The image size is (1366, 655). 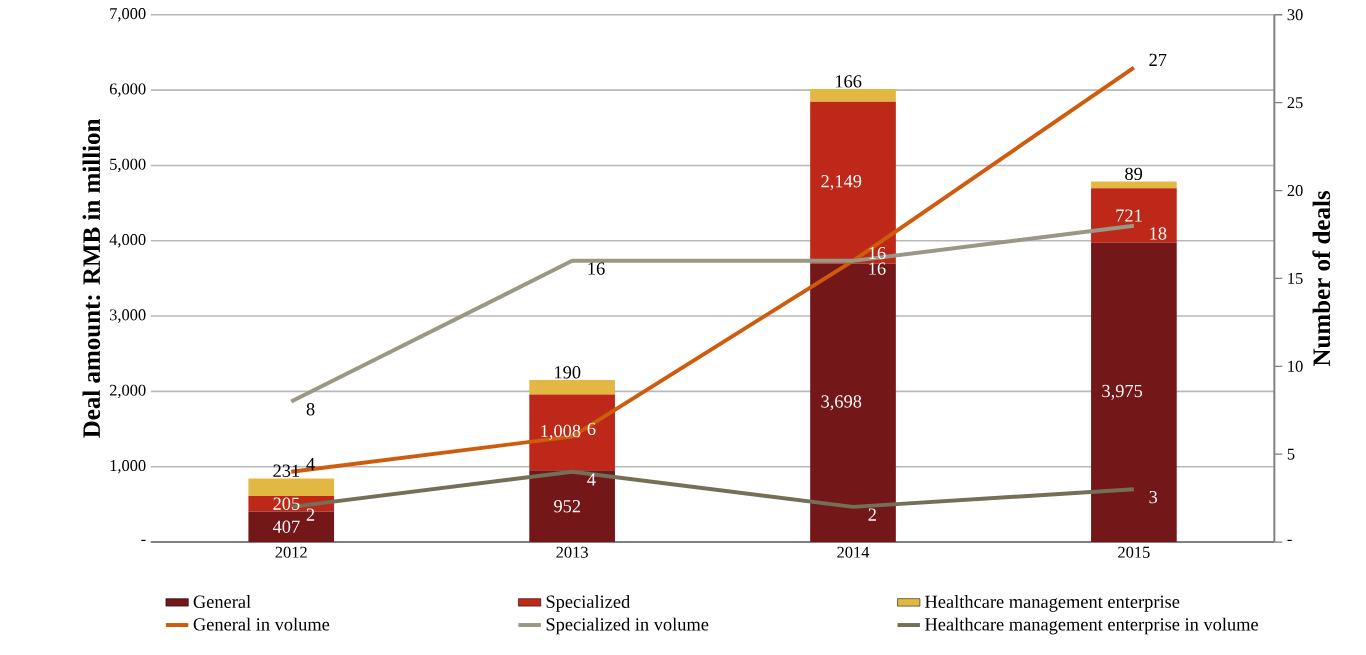 What do you see at coordinates (1295, 190) in the screenshot?
I see `y2-tick-label: 20` at bounding box center [1295, 190].